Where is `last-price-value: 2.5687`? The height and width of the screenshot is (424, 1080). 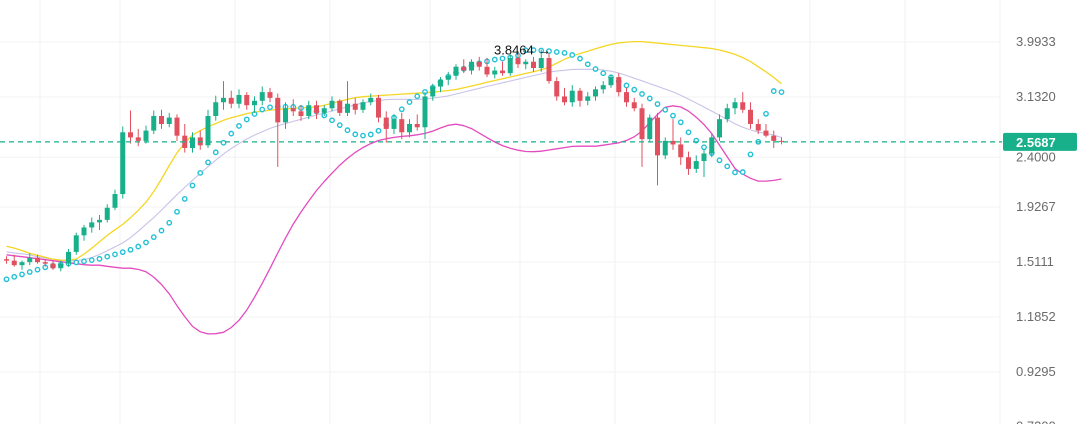 last-price-value: 2.5687 is located at coordinates (1036, 142).